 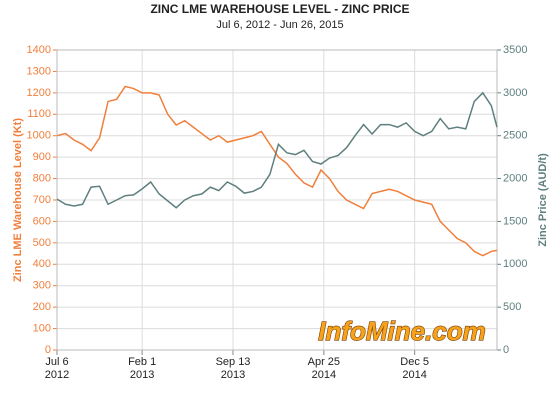 What do you see at coordinates (42, 286) in the screenshot?
I see `y-tick-label: 300` at bounding box center [42, 286].